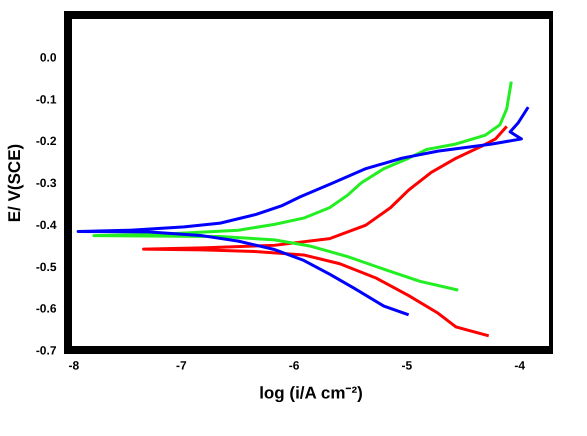 The height and width of the screenshot is (436, 587). What do you see at coordinates (181, 365) in the screenshot?
I see `x-tick-label: -7` at bounding box center [181, 365].